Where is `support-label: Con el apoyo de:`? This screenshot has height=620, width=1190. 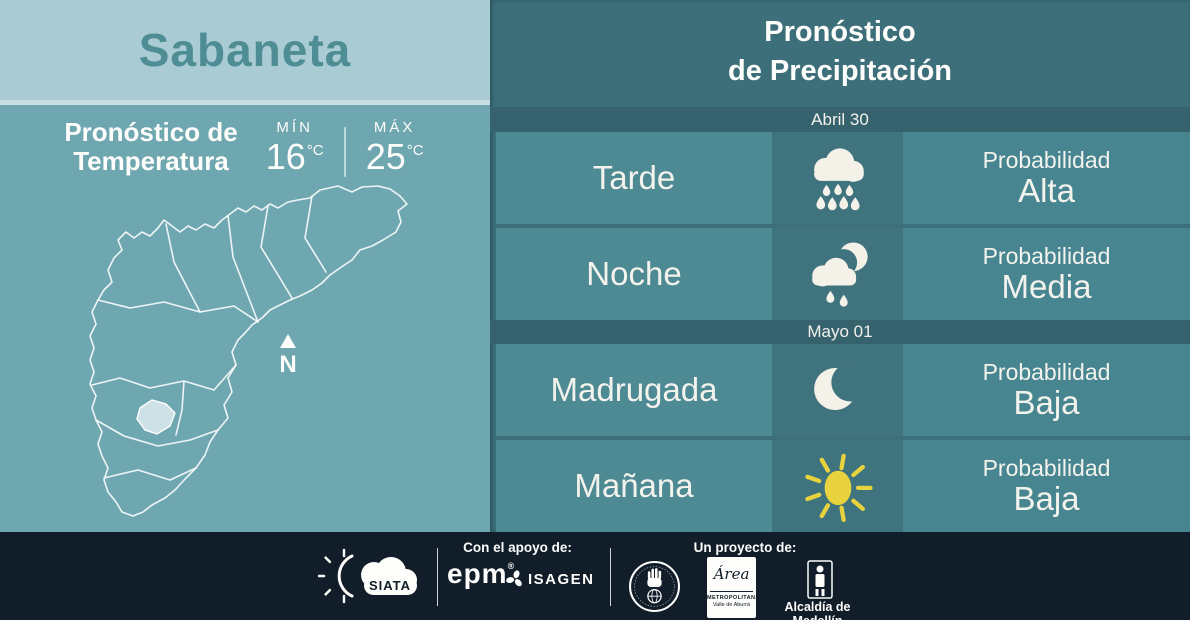 support-label: Con el apoyo de: is located at coordinates (517, 547).